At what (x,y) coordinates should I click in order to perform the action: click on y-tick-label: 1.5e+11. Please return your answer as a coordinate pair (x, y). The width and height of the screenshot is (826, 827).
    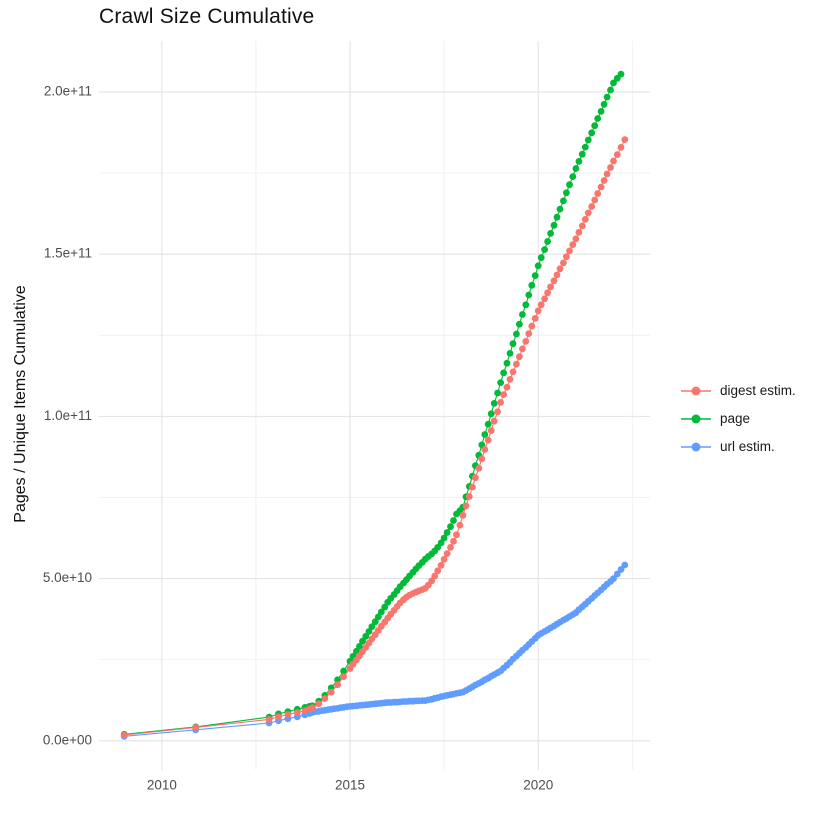
    Looking at the image, I should click on (68, 253).